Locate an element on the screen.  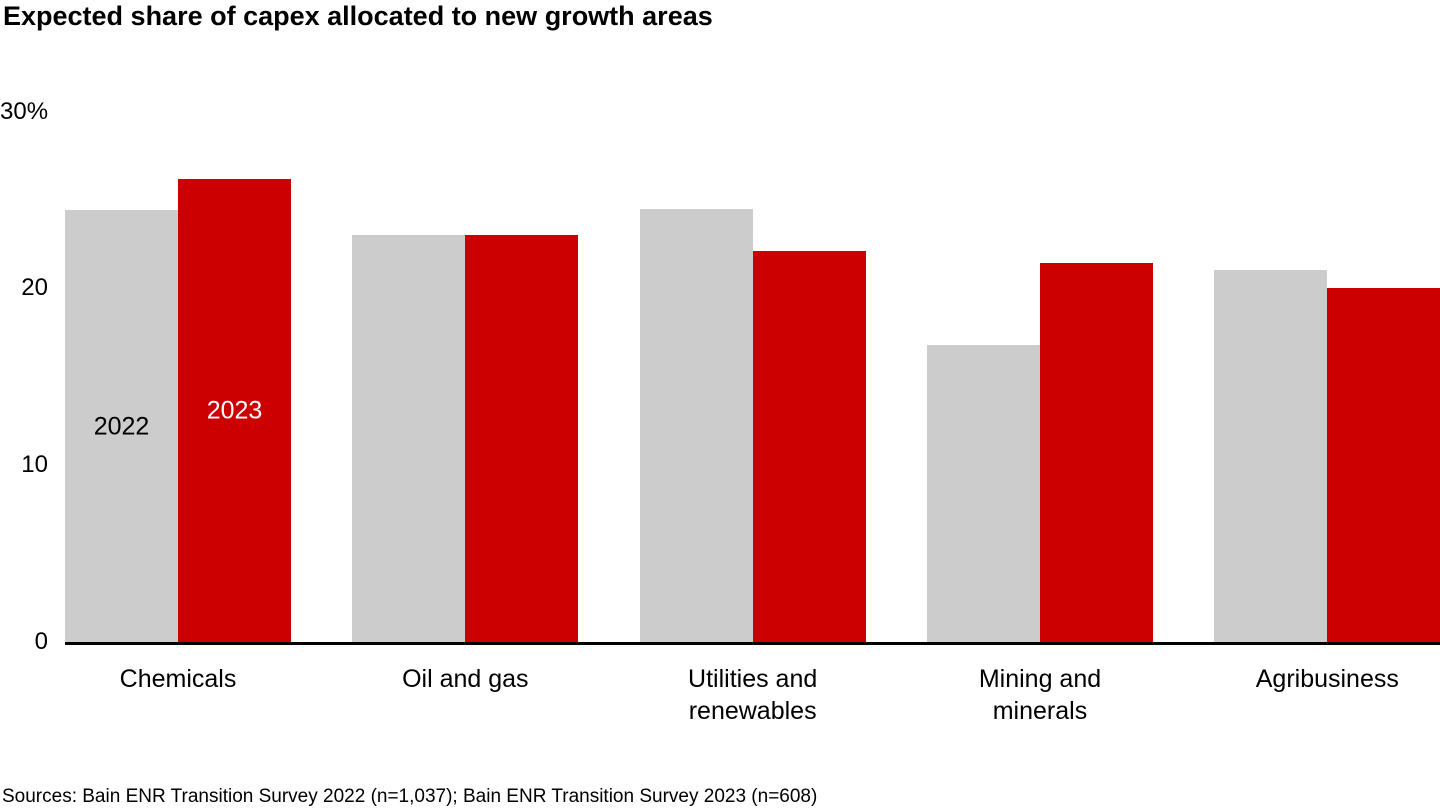
category-label-line: minerals is located at coordinates (1040, 711).